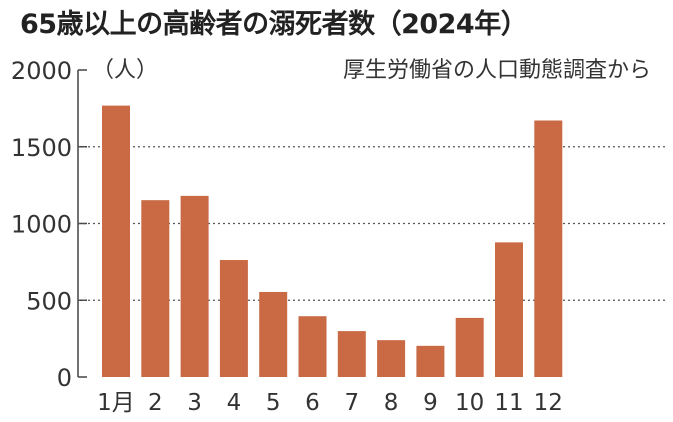 This screenshot has height=422, width=673. Describe the element at coordinates (391, 403) in the screenshot. I see `x-tick-label: 8` at that location.